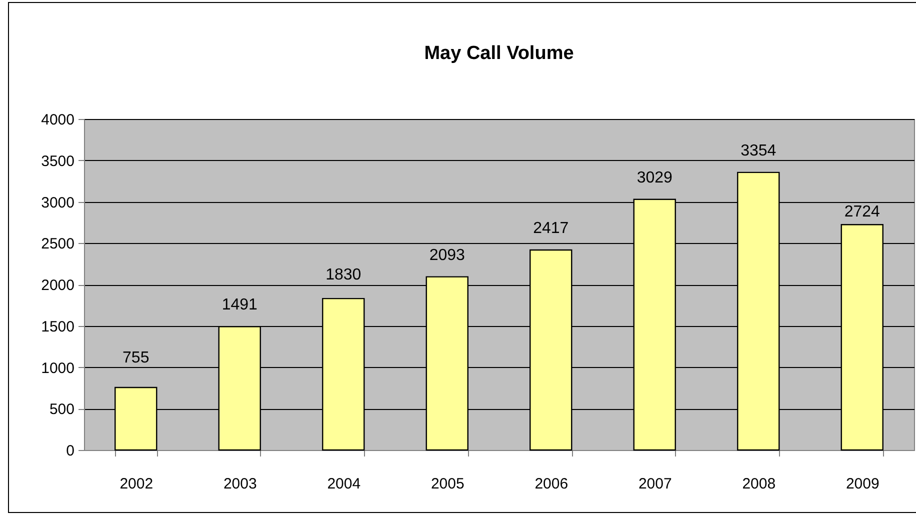 This screenshot has width=916, height=516. Describe the element at coordinates (863, 484) in the screenshot. I see `x-tick-label: 2009` at that location.